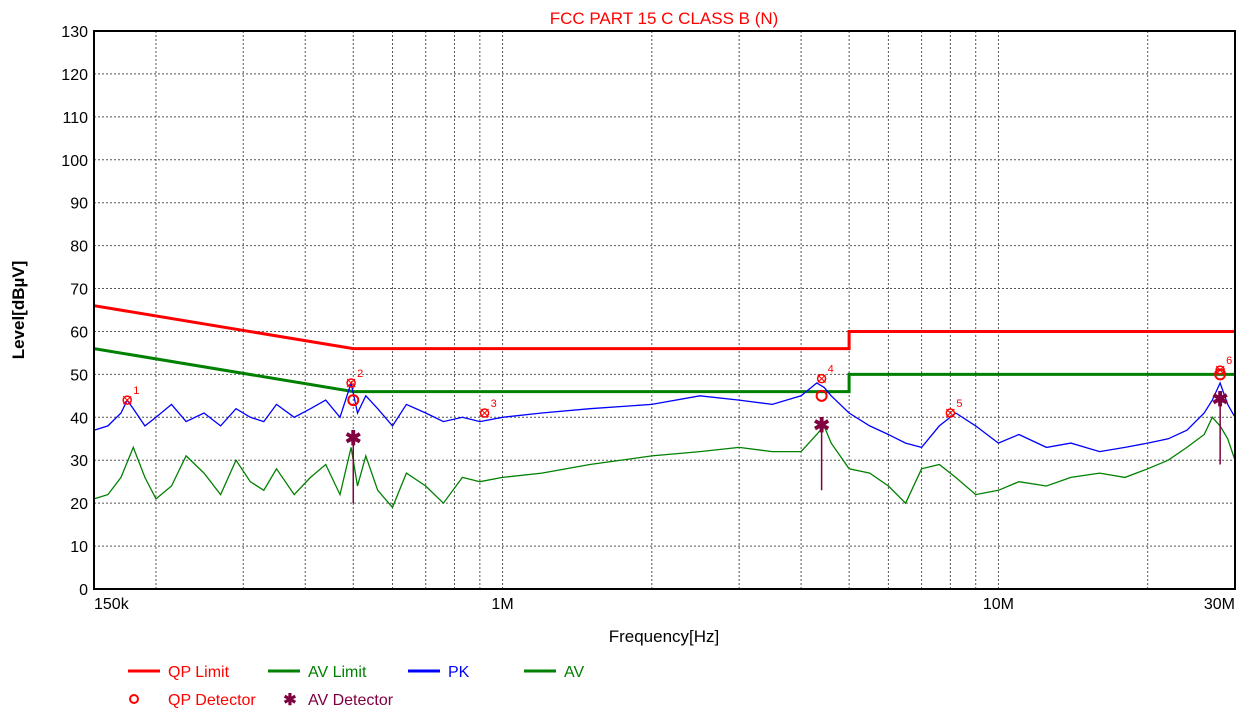 This screenshot has height=723, width=1248. What do you see at coordinates (18, 310) in the screenshot?
I see `y-axis-label: Level[dBµV]` at bounding box center [18, 310].